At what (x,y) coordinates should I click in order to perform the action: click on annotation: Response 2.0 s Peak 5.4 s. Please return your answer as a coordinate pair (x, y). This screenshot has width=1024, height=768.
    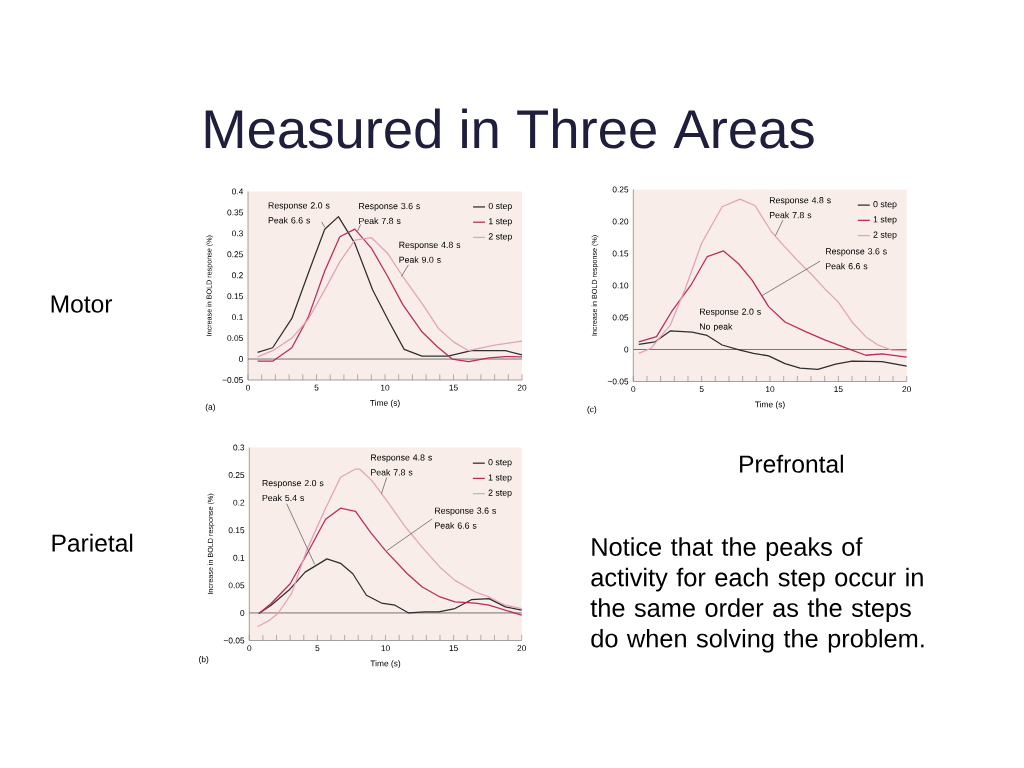
    Looking at the image, I should click on (293, 490).